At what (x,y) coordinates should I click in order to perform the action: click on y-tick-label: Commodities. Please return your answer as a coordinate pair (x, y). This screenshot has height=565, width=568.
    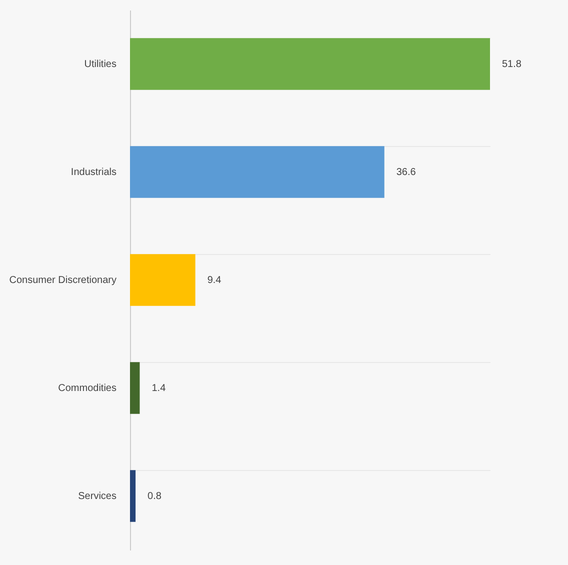
    Looking at the image, I should click on (87, 388).